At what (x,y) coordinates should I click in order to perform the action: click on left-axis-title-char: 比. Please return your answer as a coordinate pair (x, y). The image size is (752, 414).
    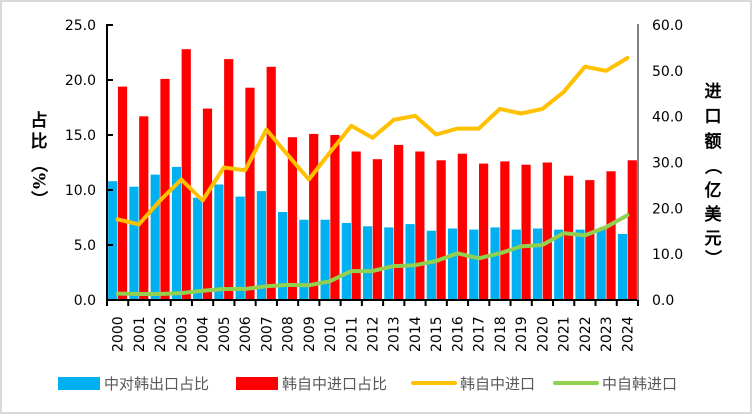
    Looking at the image, I should click on (39, 141).